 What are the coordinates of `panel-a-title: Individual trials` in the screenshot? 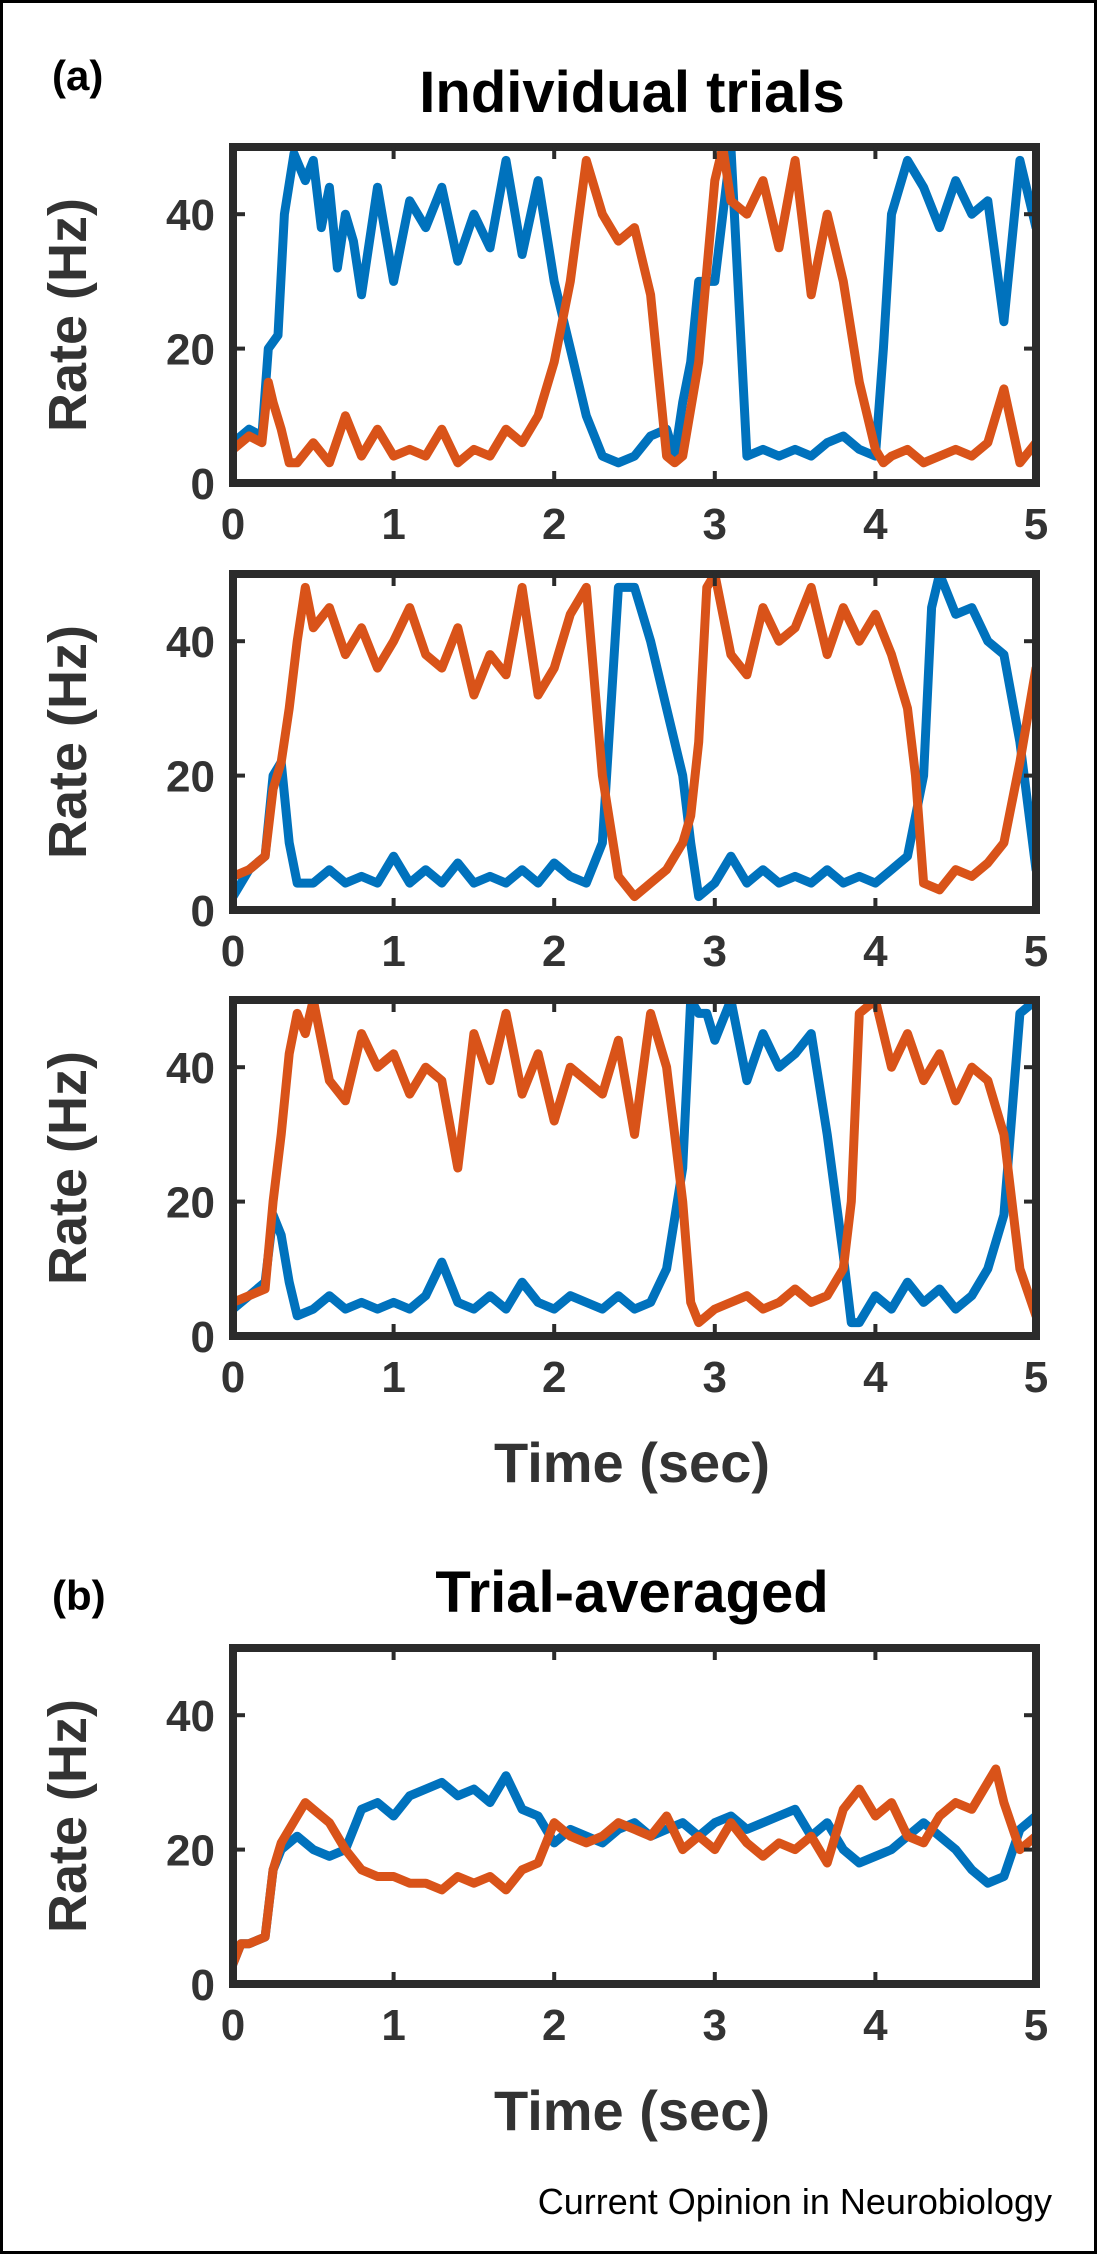 It's located at (631, 92).